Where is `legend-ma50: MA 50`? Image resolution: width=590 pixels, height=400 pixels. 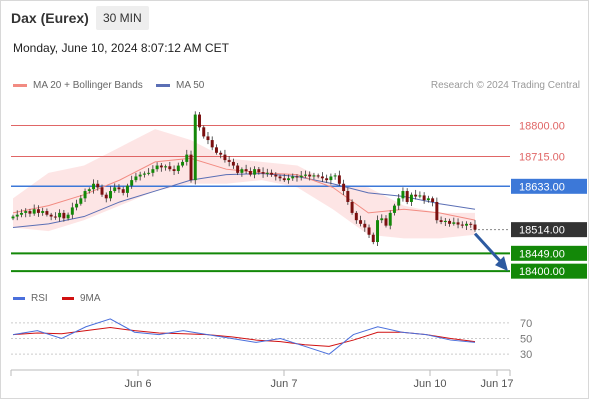
legend-ma50: MA 50 is located at coordinates (180, 85).